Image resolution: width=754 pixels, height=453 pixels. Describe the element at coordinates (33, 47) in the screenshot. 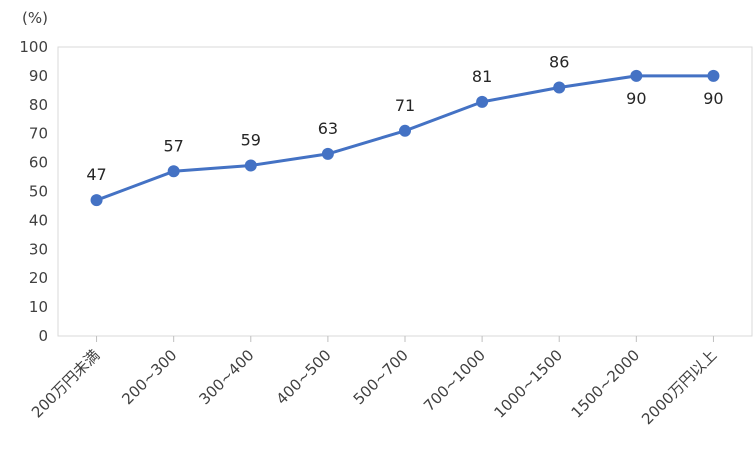

I see `y-tick-label: 100` at that location.